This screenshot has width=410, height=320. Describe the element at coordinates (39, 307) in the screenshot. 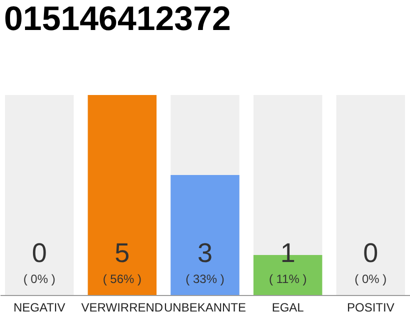

I see `x-tick-label: NEGATIV` at that location.